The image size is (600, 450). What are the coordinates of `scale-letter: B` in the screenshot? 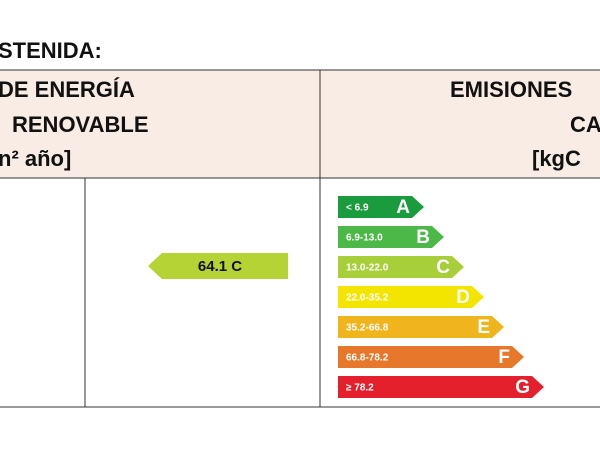 It's located at (423, 237).